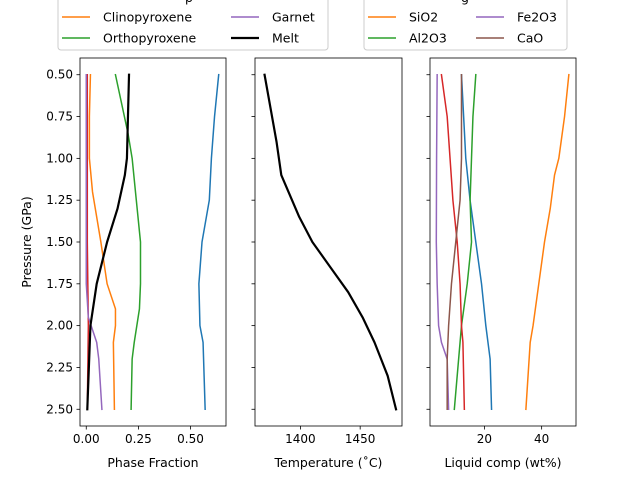 The image size is (640, 480). I want to click on legend-label: Fe2O3, so click(537, 17).